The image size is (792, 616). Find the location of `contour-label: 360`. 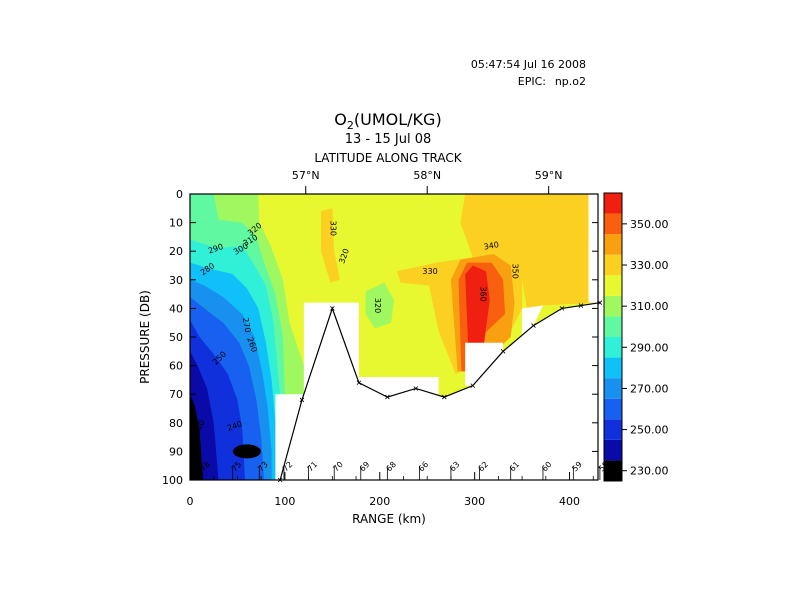

contour-label: 360 is located at coordinates (482, 293).